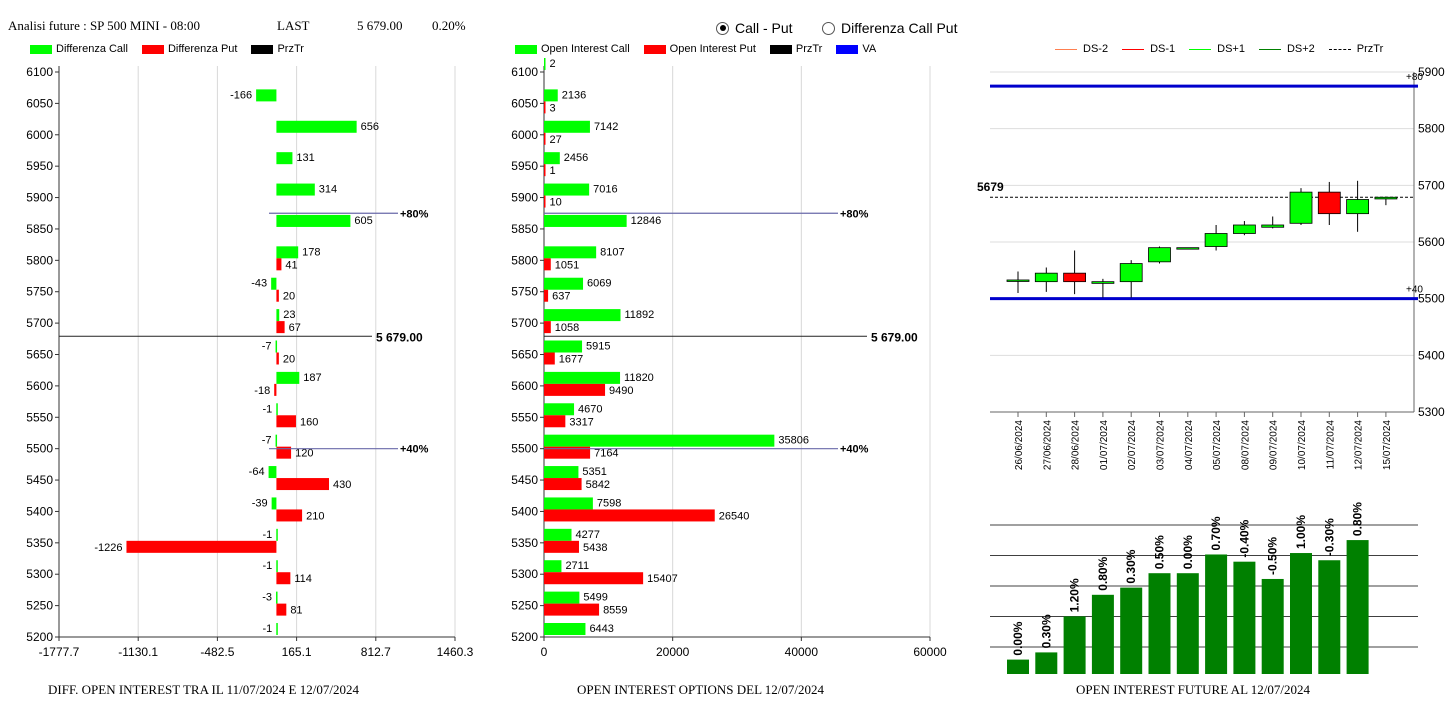  I want to click on panel1-legend-item: Differenza Call, so click(79, 49).